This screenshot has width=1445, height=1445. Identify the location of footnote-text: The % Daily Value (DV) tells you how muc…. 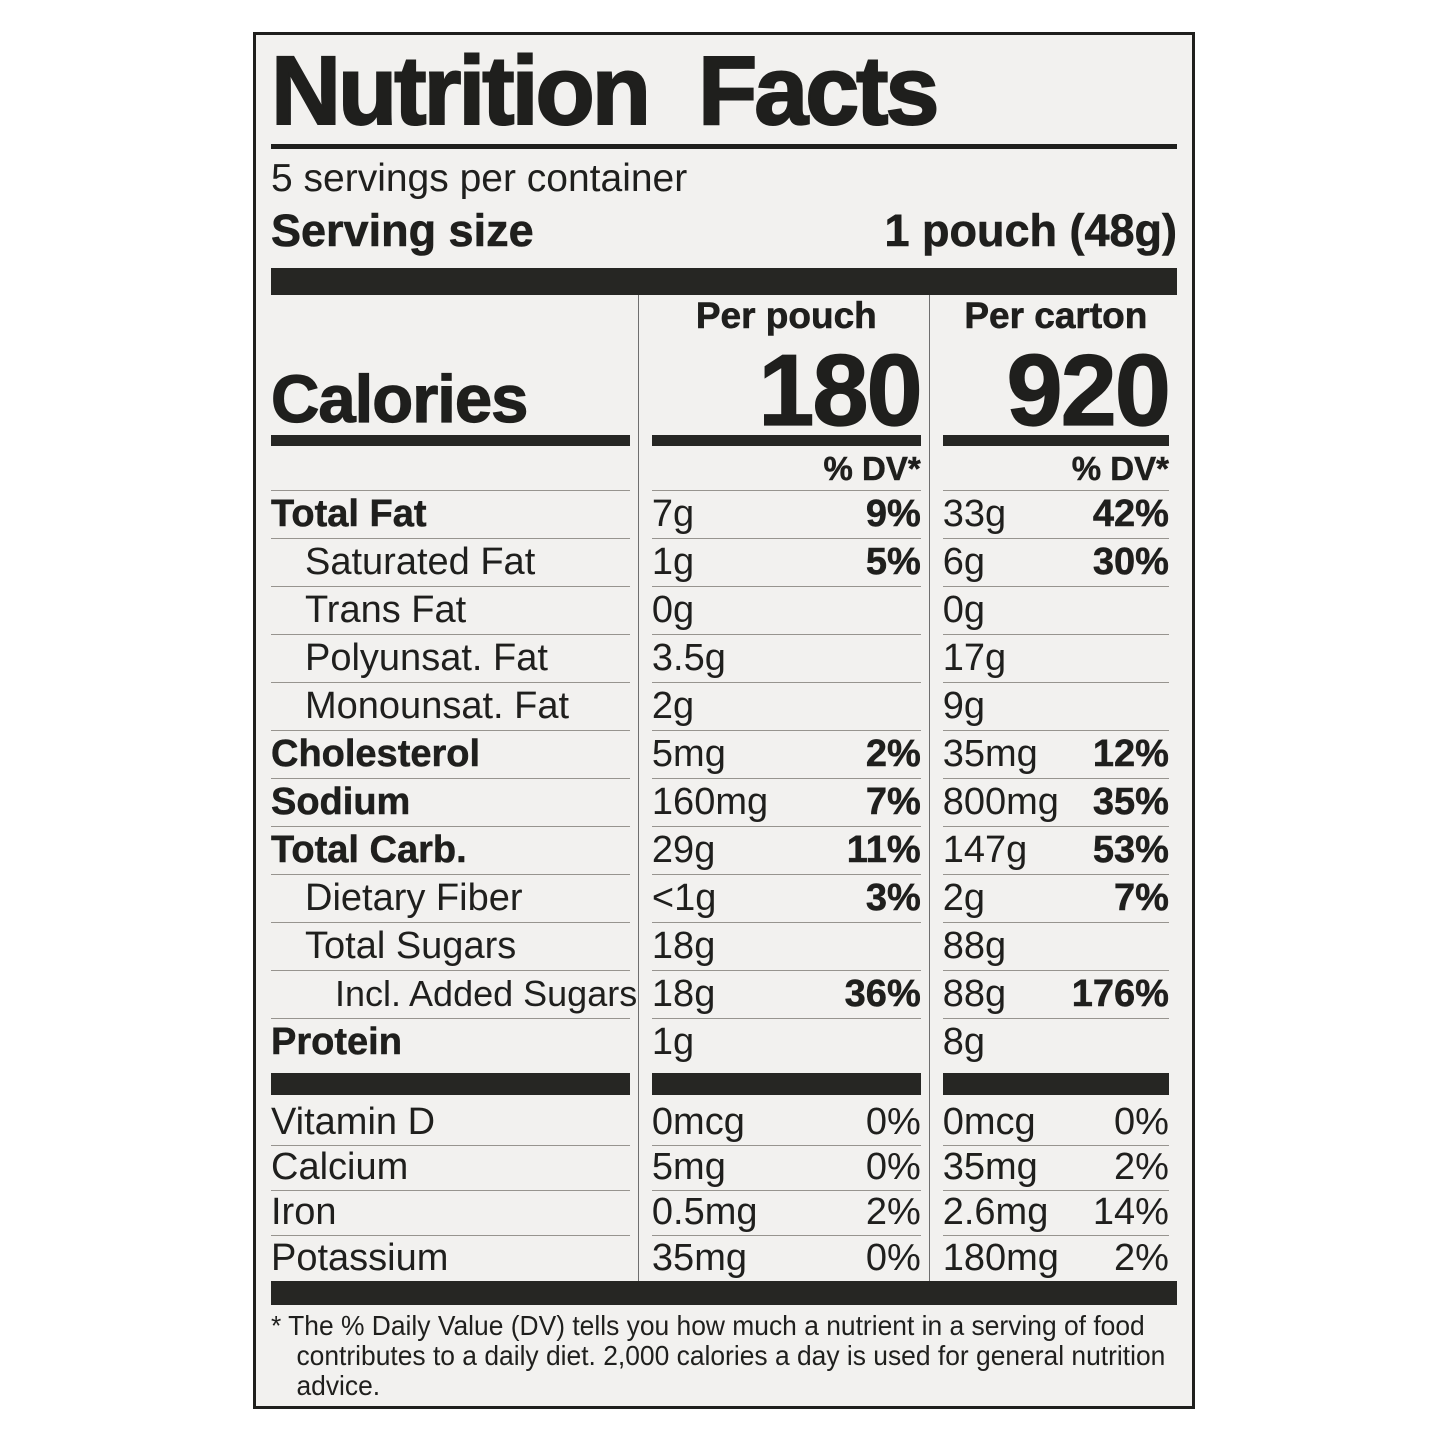
(727, 1355).